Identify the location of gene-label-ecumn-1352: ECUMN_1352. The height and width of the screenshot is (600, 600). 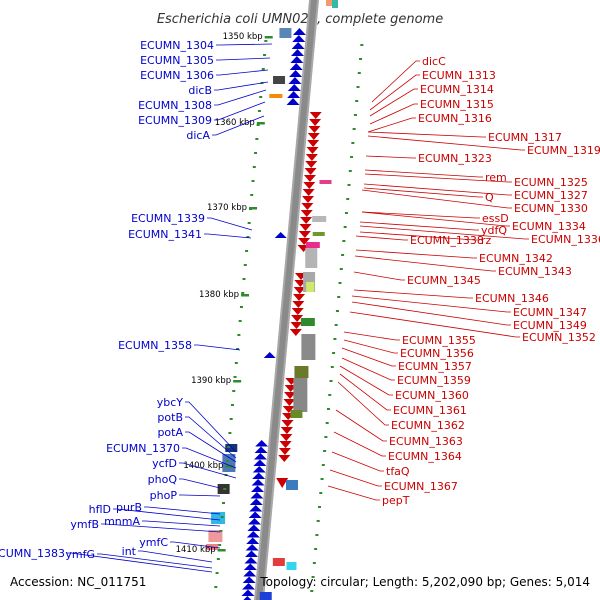
(559, 337).